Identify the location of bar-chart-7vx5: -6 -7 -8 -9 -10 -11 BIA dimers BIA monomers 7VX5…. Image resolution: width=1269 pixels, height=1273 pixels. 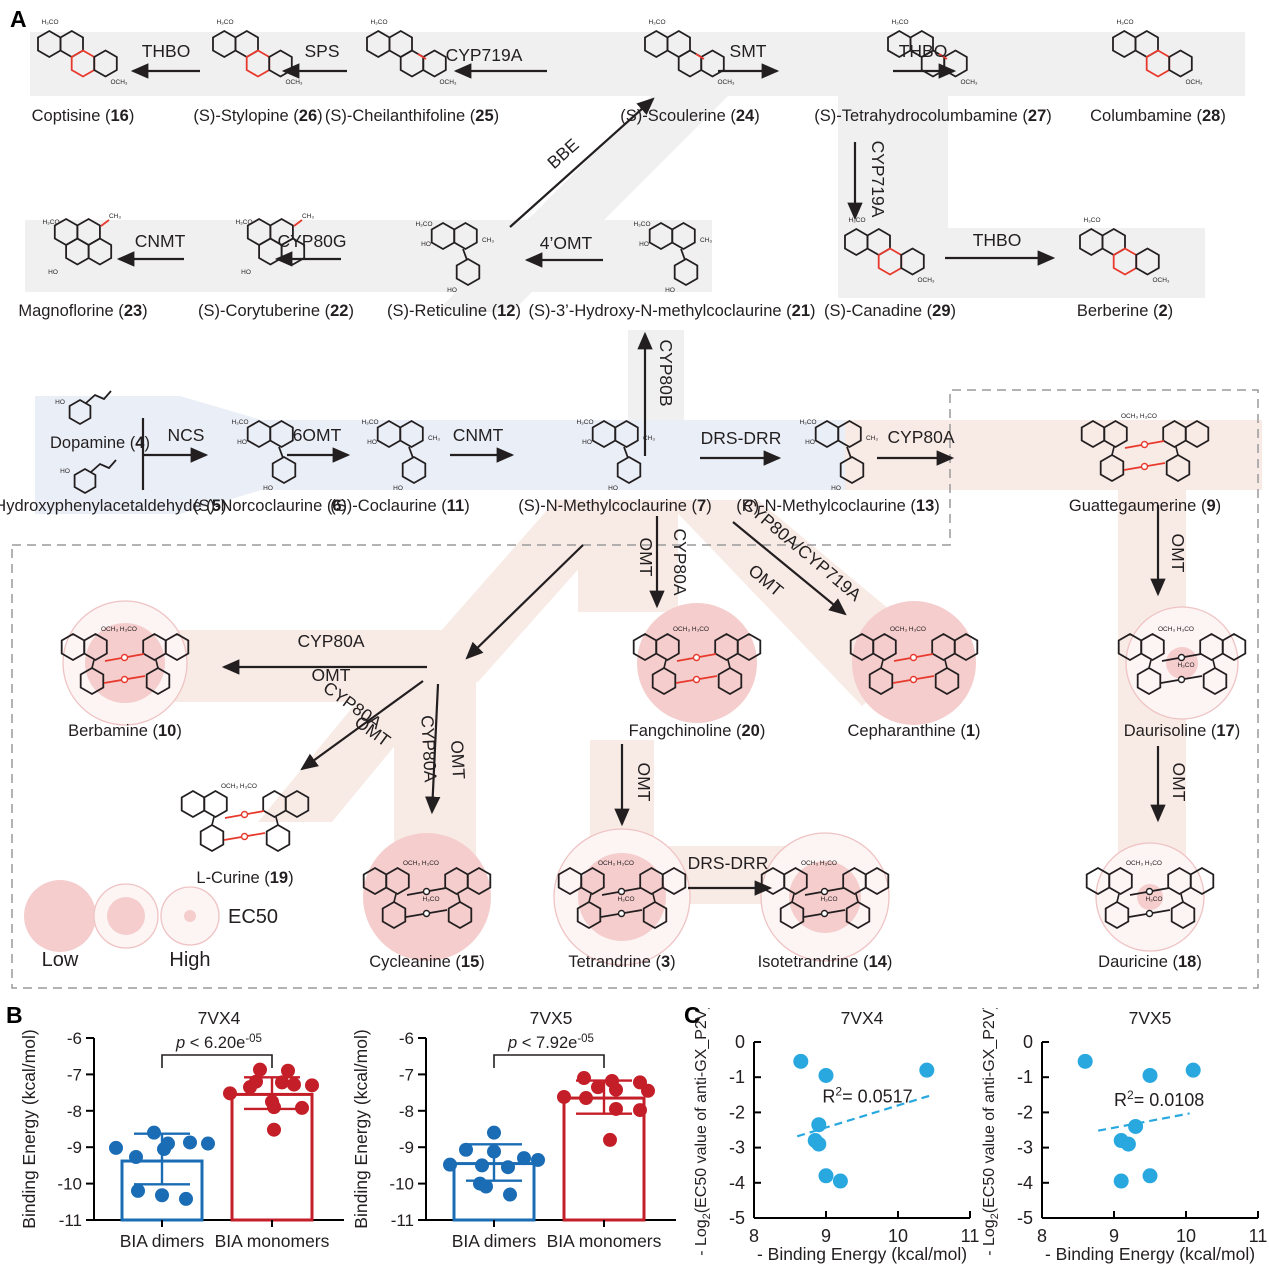
(514, 1129).